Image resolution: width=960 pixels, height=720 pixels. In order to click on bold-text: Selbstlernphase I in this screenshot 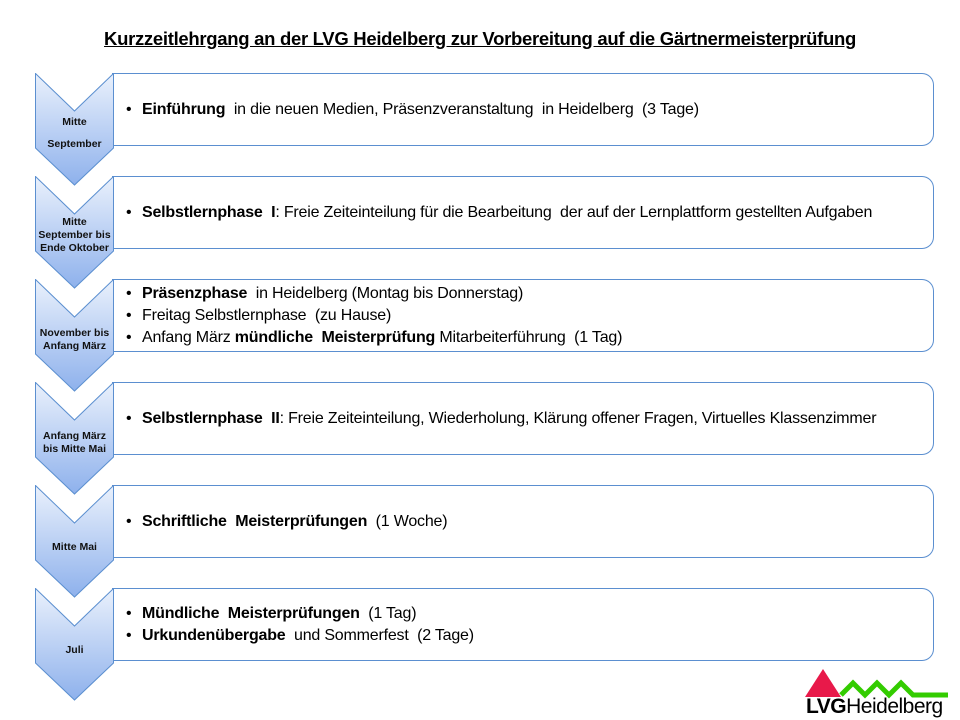, I will do `click(209, 212)`.